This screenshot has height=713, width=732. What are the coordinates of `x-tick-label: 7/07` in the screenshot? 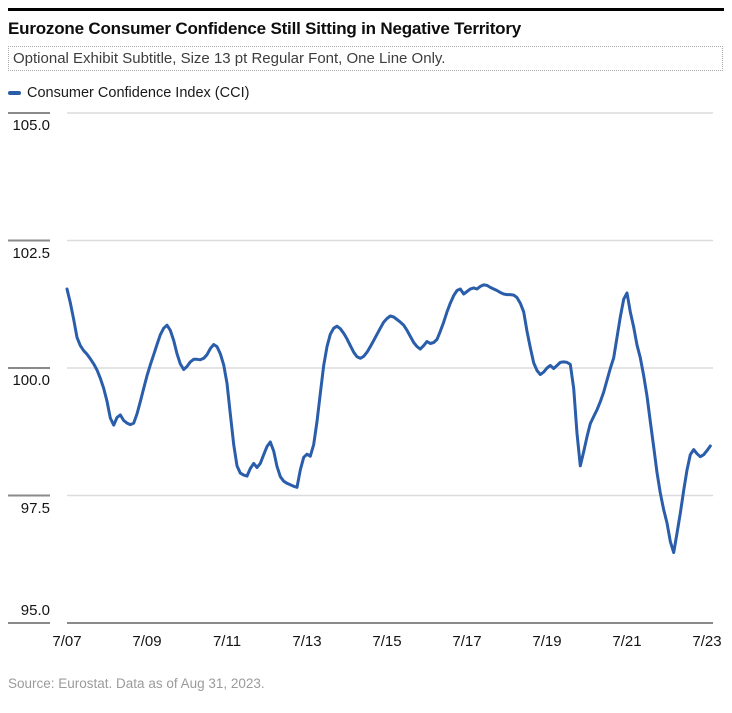 It's located at (67, 641).